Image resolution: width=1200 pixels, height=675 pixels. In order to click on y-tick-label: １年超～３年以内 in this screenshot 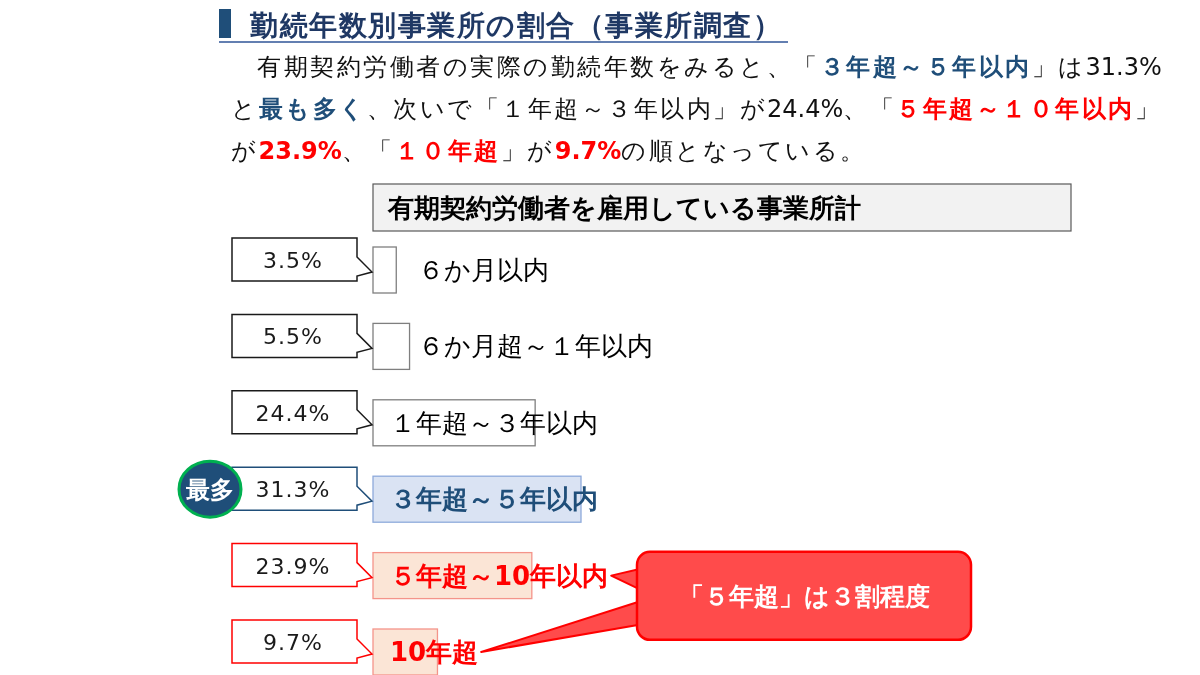, I will do `click(494, 422)`.